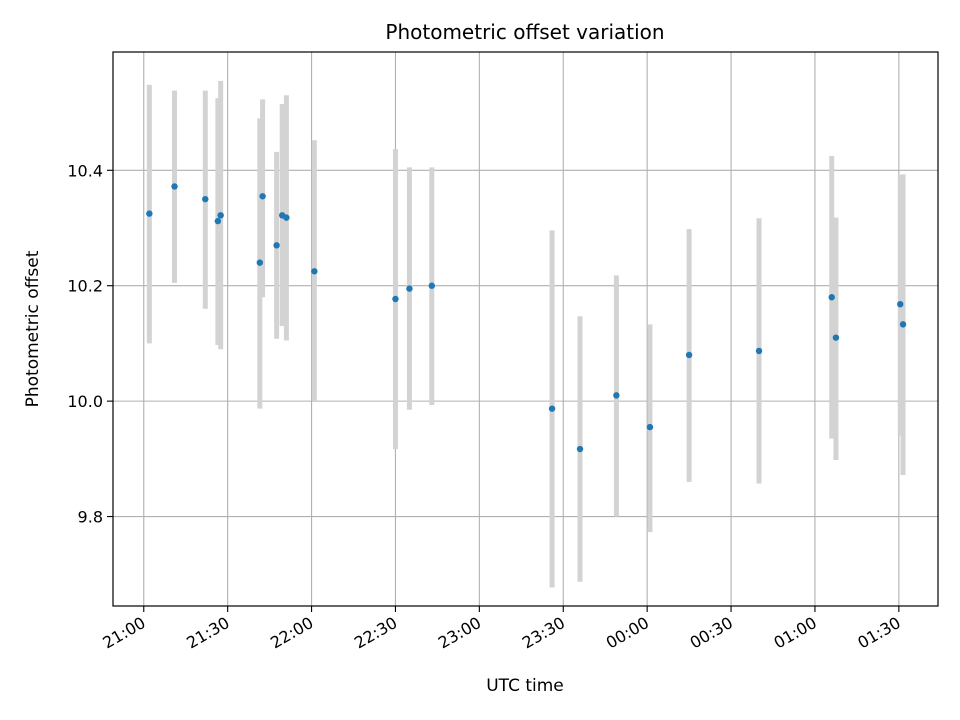  Describe the element at coordinates (33, 328) in the screenshot. I see `y-axis-label: Photometric offset` at that location.